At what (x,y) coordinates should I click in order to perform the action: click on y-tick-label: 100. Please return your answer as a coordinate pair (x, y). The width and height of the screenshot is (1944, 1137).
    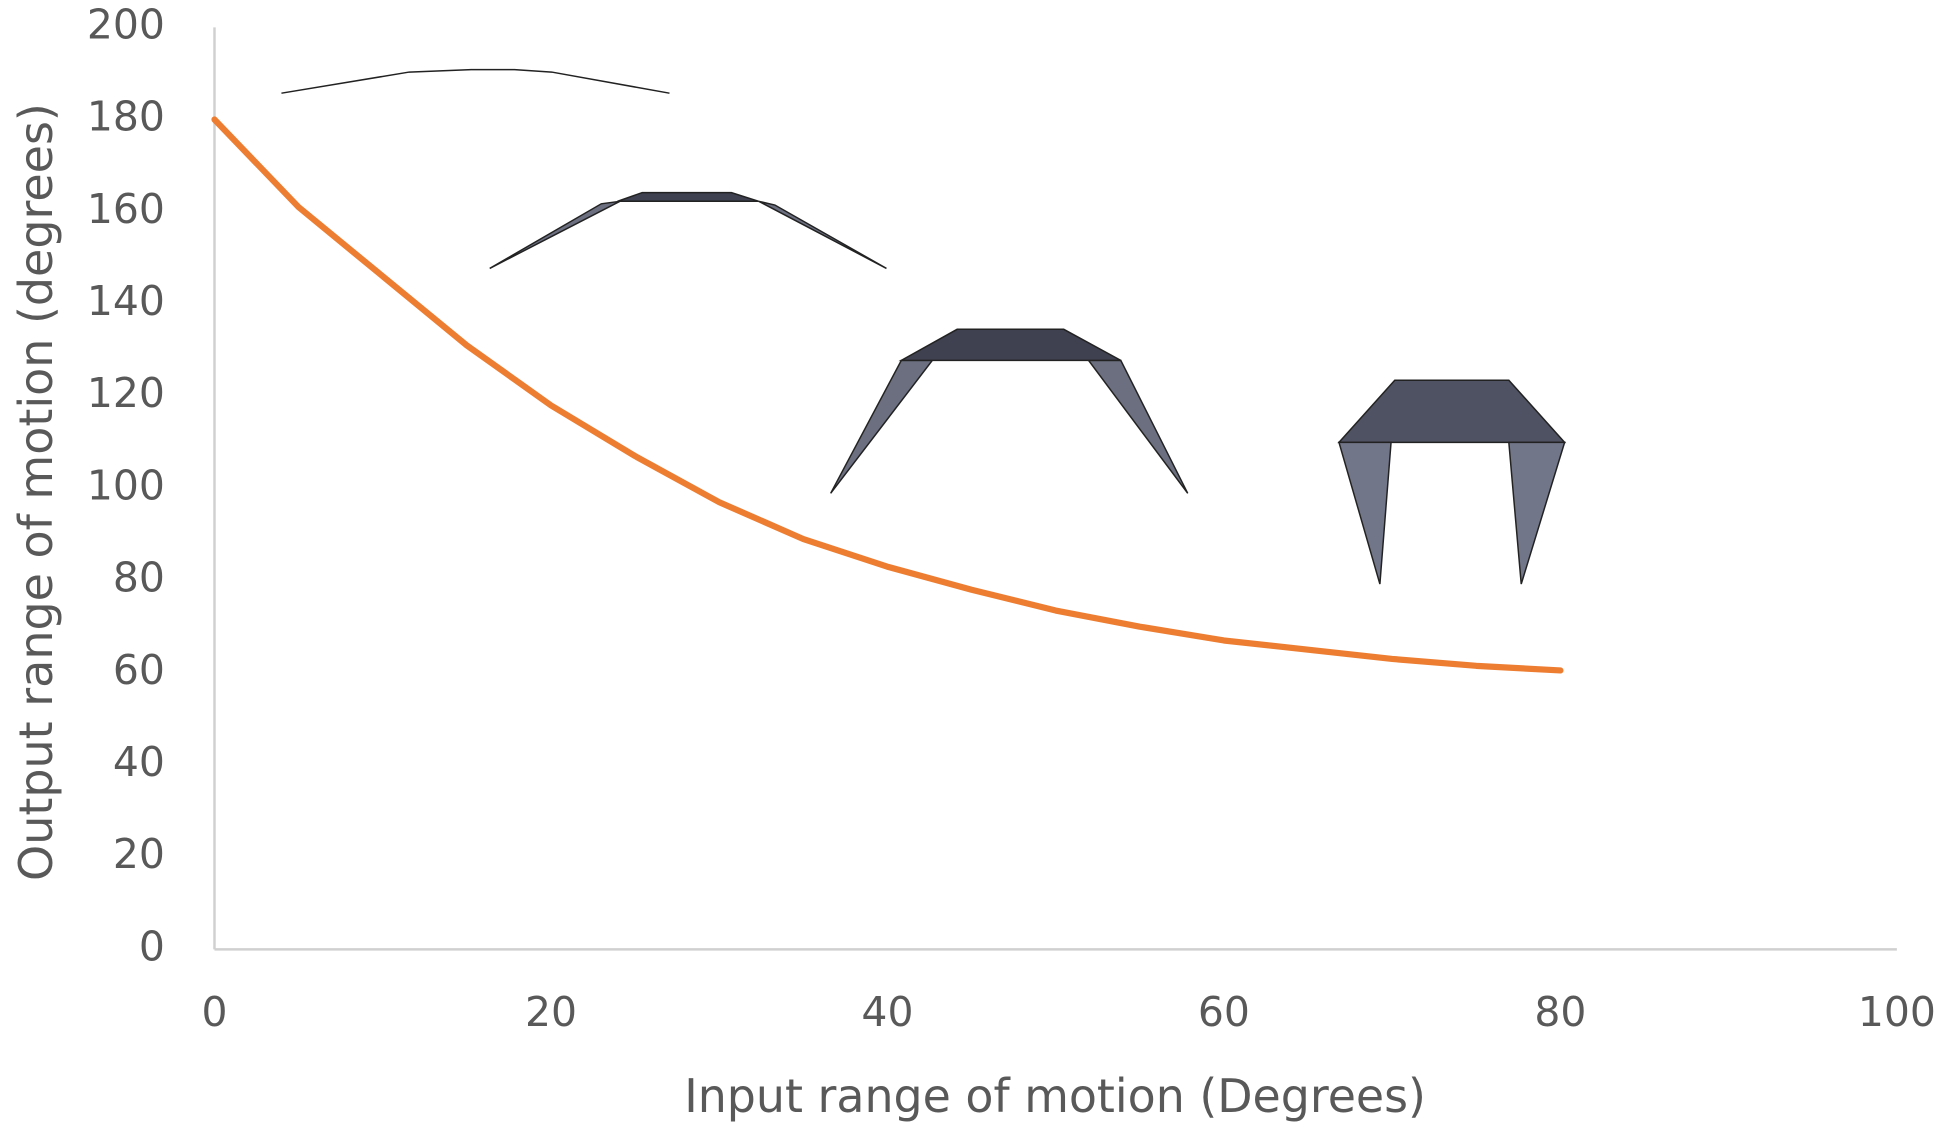
    Looking at the image, I should click on (126, 485).